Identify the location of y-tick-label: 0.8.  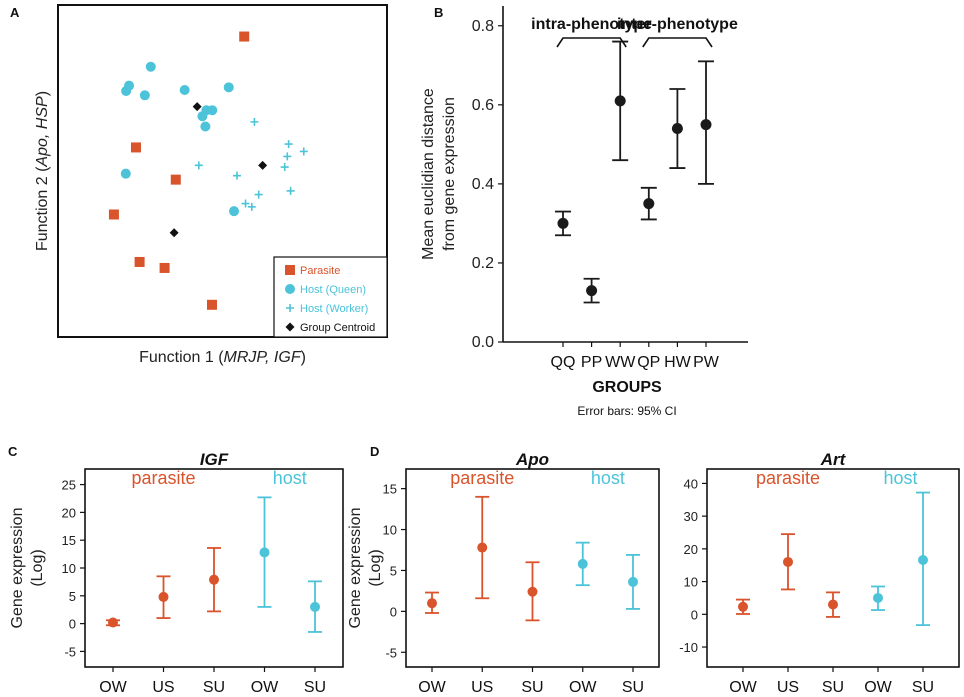
(483, 26).